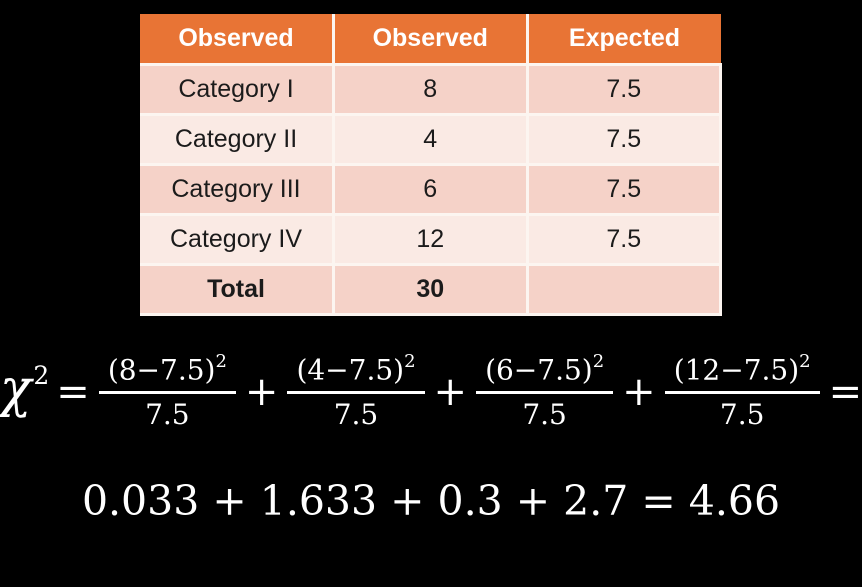 Image resolution: width=862 pixels, height=587 pixels. What do you see at coordinates (237, 139) in the screenshot?
I see `category-cell: Category II` at bounding box center [237, 139].